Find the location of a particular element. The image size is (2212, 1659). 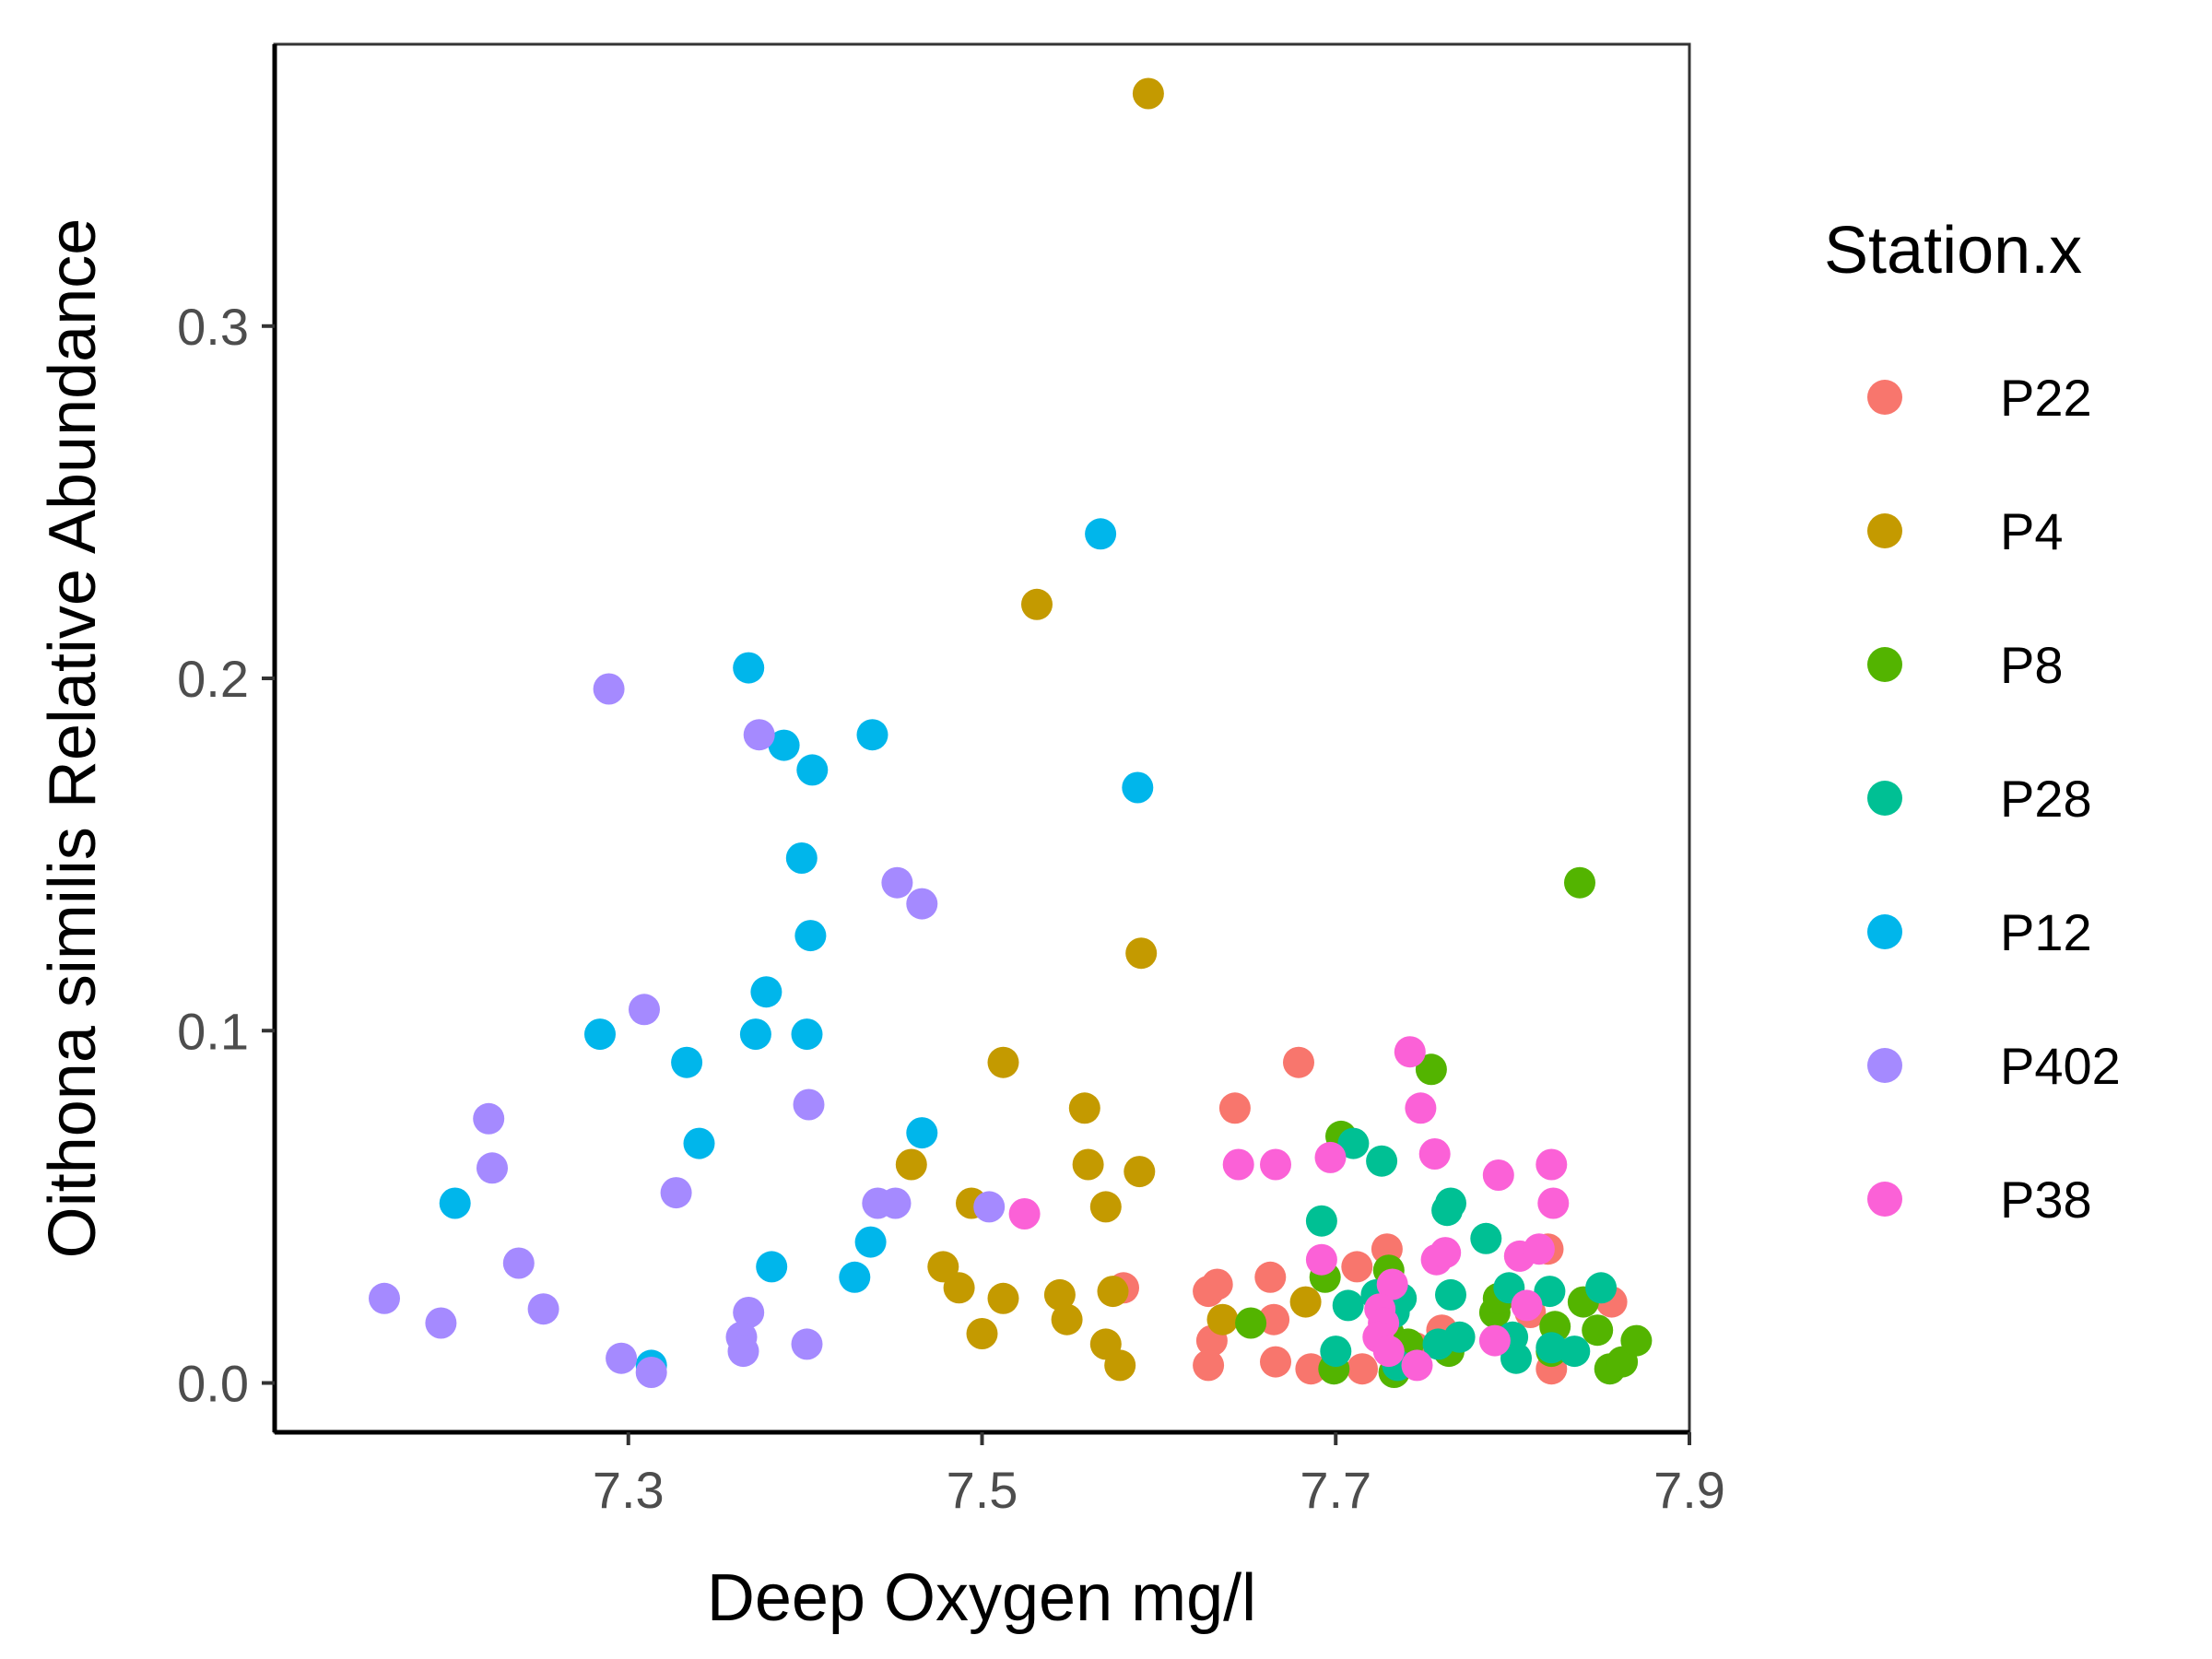

legend-label-p12: P12 is located at coordinates (2046, 932).